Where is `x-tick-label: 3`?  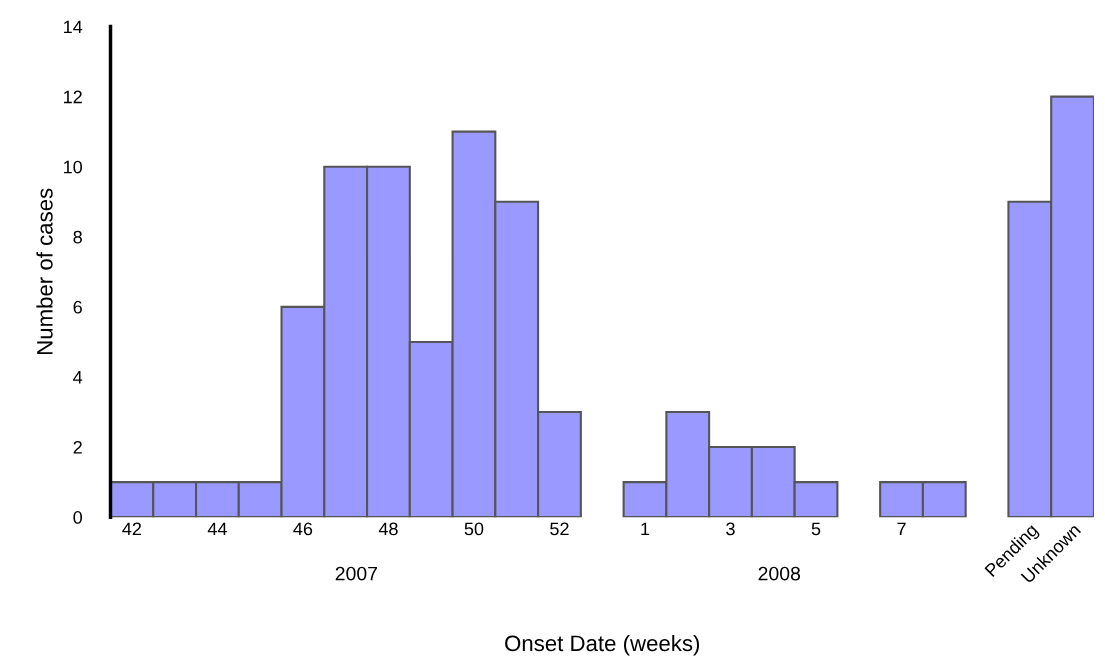 x-tick-label: 3 is located at coordinates (730, 529).